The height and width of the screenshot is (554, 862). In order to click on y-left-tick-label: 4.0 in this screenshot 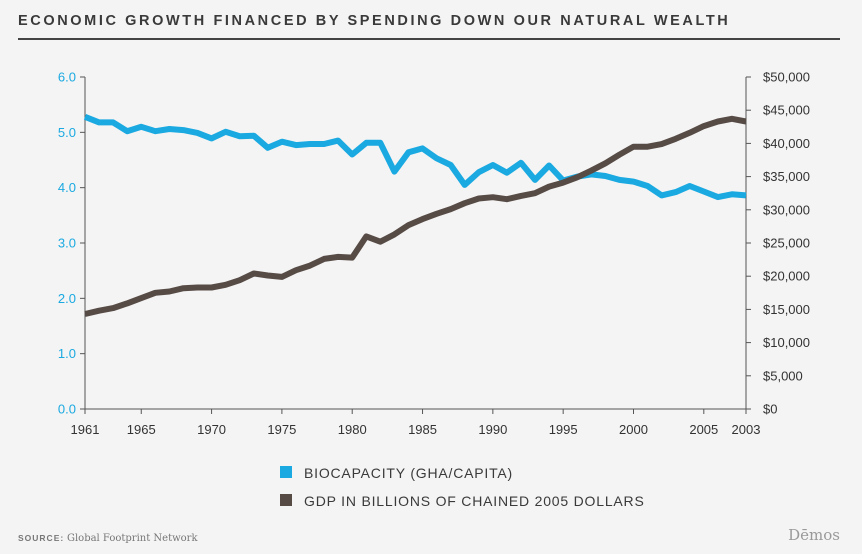, I will do `click(67, 187)`.